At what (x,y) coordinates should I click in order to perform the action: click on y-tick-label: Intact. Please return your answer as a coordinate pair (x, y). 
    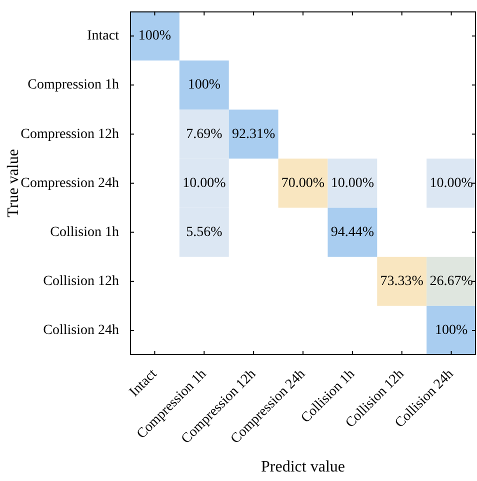
    Looking at the image, I should click on (103, 36).